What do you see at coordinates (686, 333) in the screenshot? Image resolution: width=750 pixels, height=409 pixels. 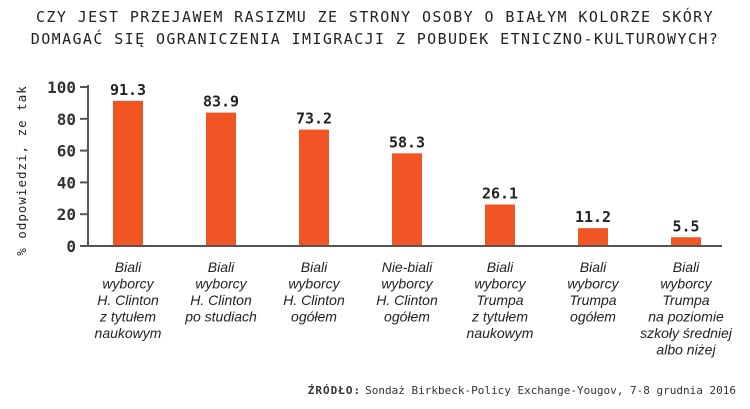 I see `x-category-label-line: szkoły średniej` at bounding box center [686, 333].